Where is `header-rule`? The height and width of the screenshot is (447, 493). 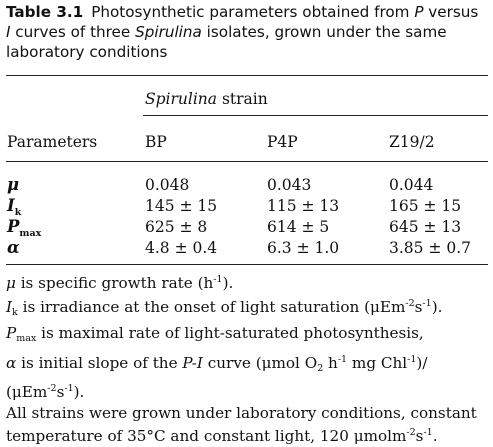
header-rule is located at coordinates (247, 161).